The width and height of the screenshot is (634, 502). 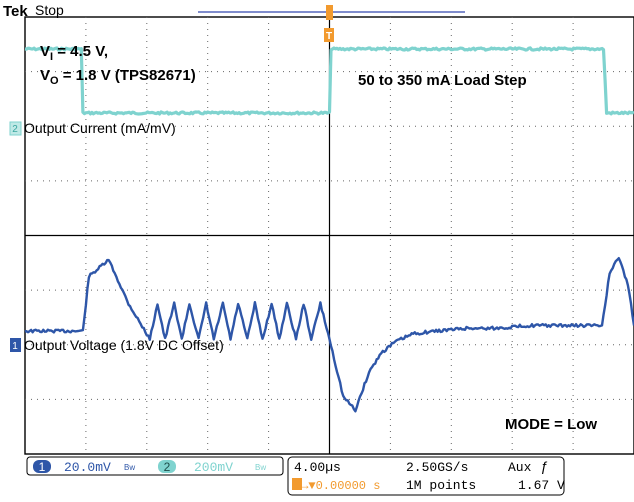 What do you see at coordinates (337, 486) in the screenshot?
I see `trigger-position-readout: T→▼0.00000 s` at bounding box center [337, 486].